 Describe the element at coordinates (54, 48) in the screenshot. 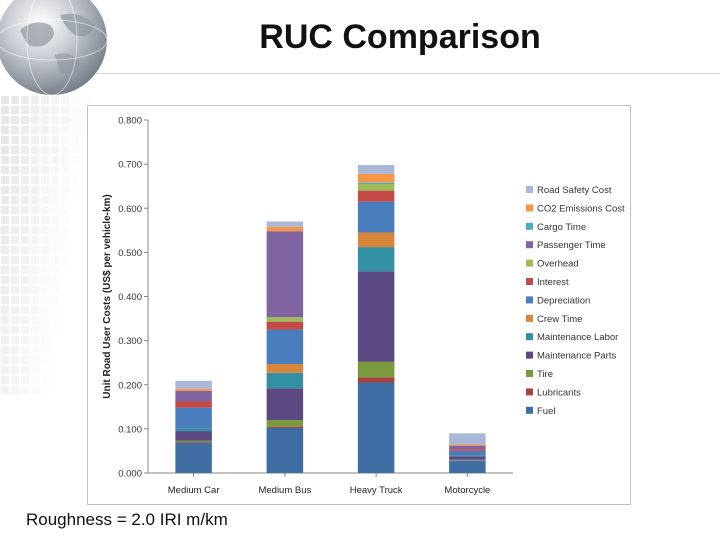

I see `globe-icon` at that location.